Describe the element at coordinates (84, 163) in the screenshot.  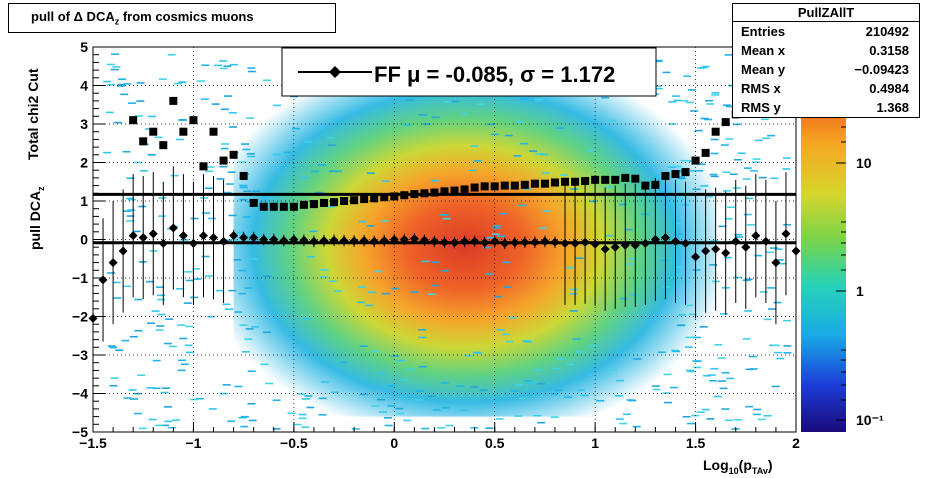
I see `y-tick-label: 2` at that location.